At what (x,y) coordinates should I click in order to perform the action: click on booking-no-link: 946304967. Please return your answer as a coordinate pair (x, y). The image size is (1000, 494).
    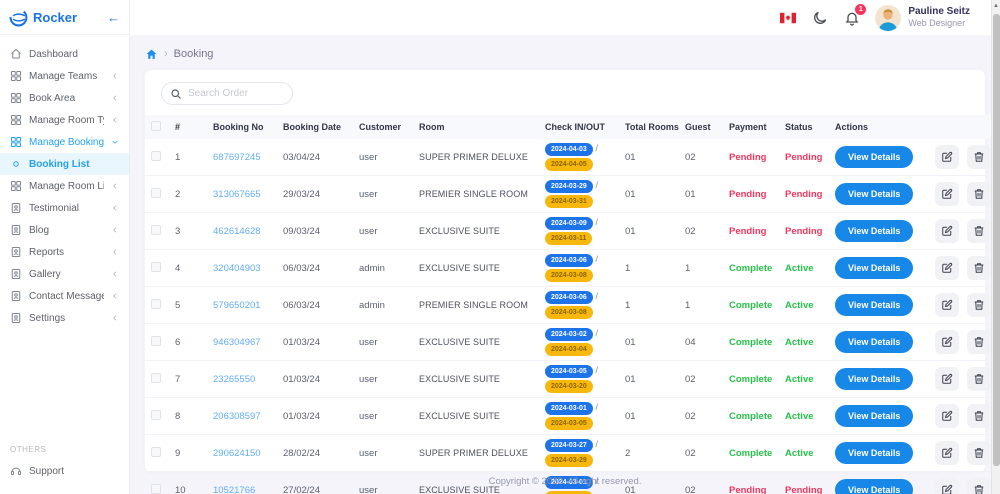
    Looking at the image, I should click on (237, 342).